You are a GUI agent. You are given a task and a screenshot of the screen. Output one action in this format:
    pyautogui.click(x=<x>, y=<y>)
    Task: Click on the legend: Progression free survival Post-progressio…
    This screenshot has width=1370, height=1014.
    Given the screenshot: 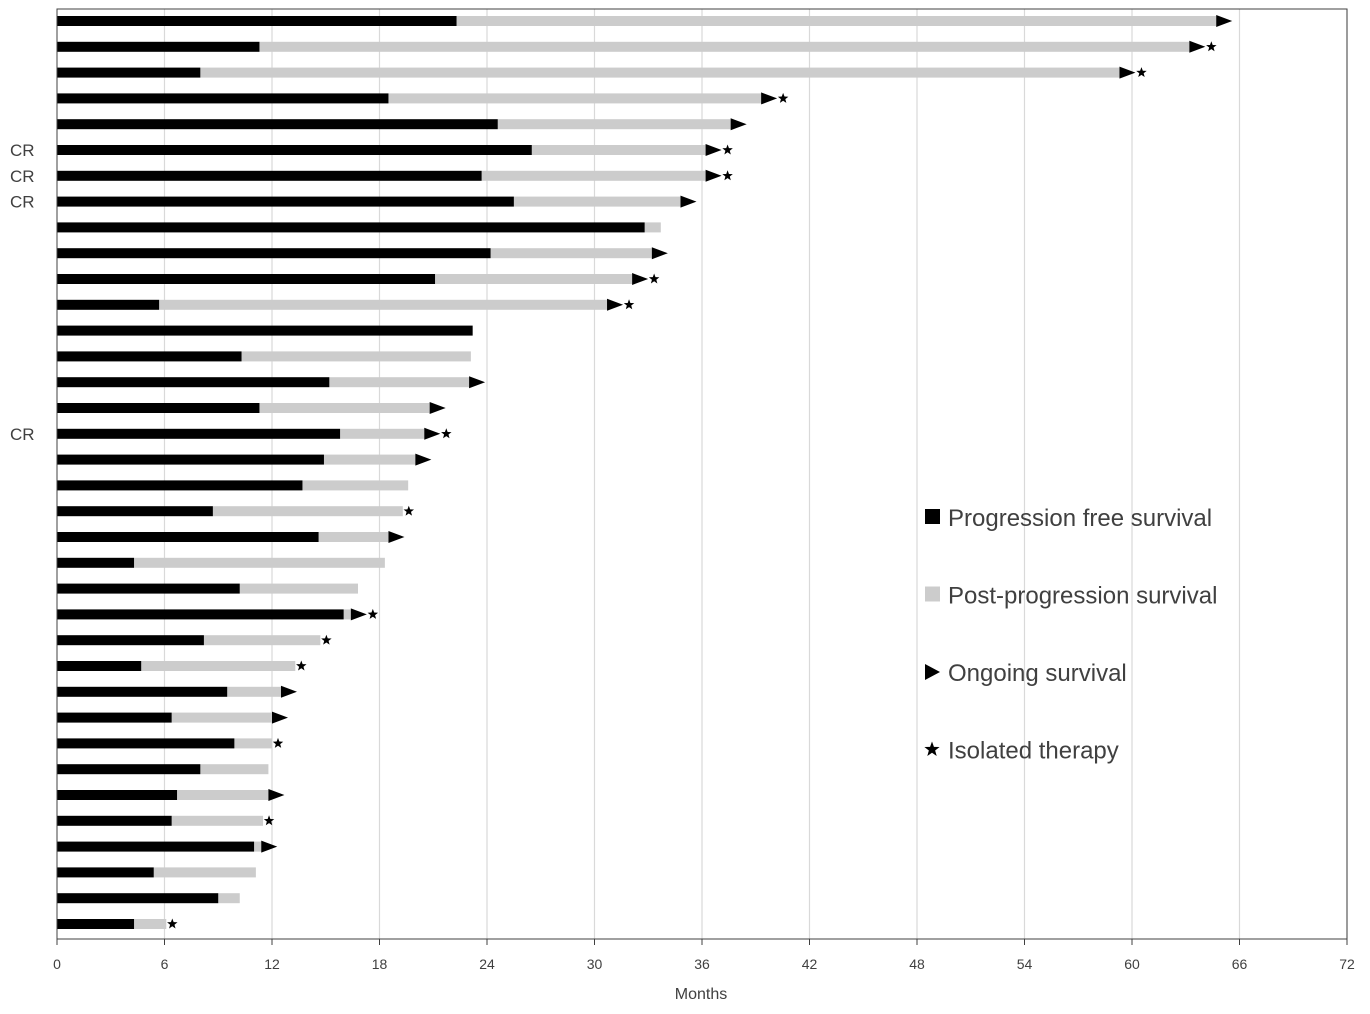 What is the action you would take?
    pyautogui.click(x=1070, y=635)
    